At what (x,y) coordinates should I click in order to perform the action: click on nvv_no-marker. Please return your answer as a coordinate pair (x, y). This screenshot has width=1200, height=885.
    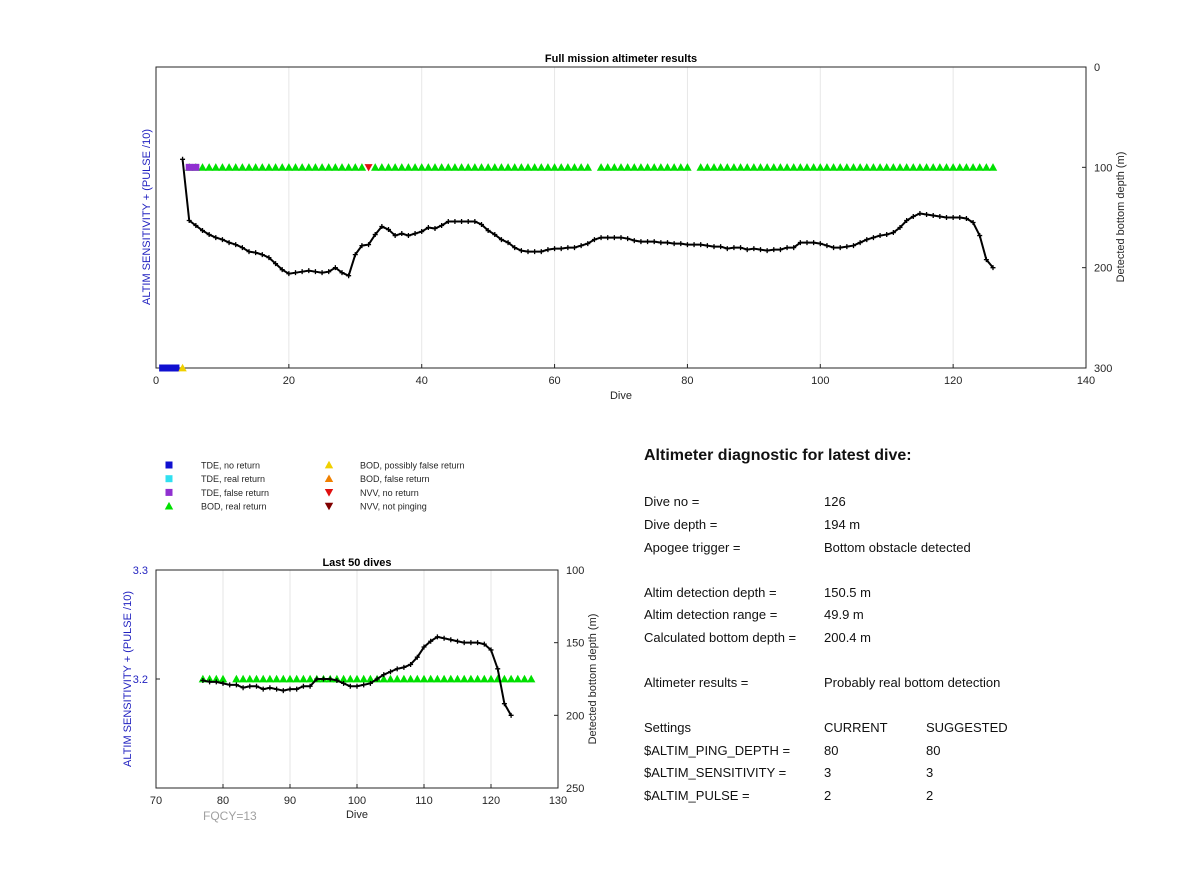
    Looking at the image, I should click on (368, 168).